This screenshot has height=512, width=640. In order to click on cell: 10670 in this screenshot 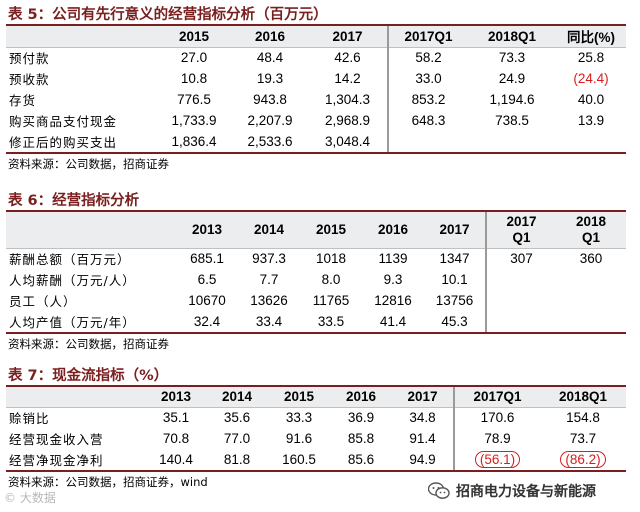, I will do `click(207, 300)`.